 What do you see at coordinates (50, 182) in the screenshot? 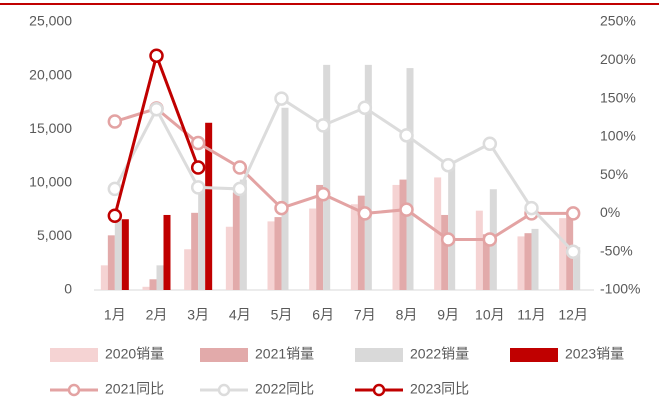
I see `y-tick-label: 10,000` at bounding box center [50, 182].